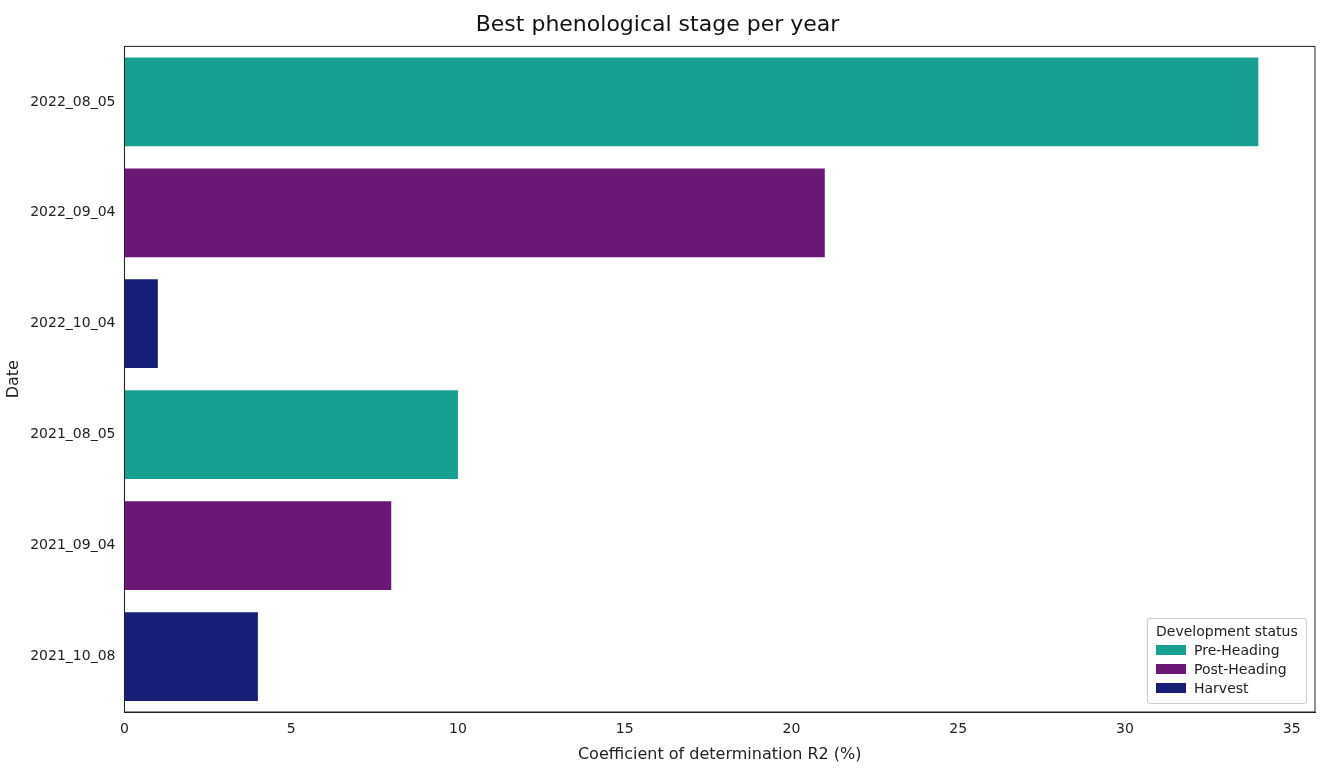 This screenshot has height=768, width=1323. I want to click on y-tick-label: 2022_08_05, so click(73, 100).